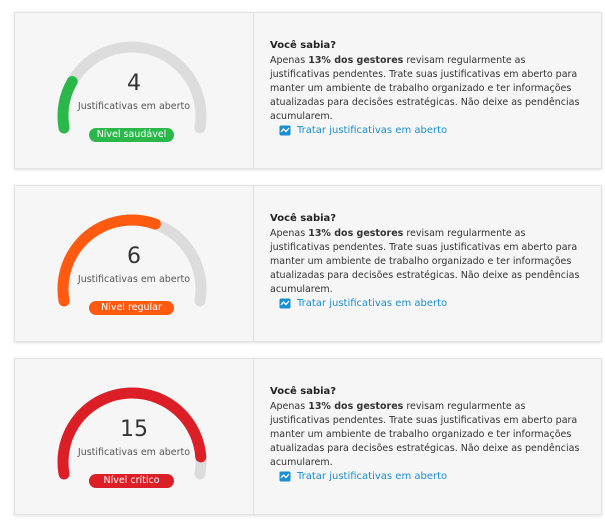 This screenshot has height=527, width=605. What do you see at coordinates (131, 308) in the screenshot?
I see `level-badge: Nível regular` at bounding box center [131, 308].